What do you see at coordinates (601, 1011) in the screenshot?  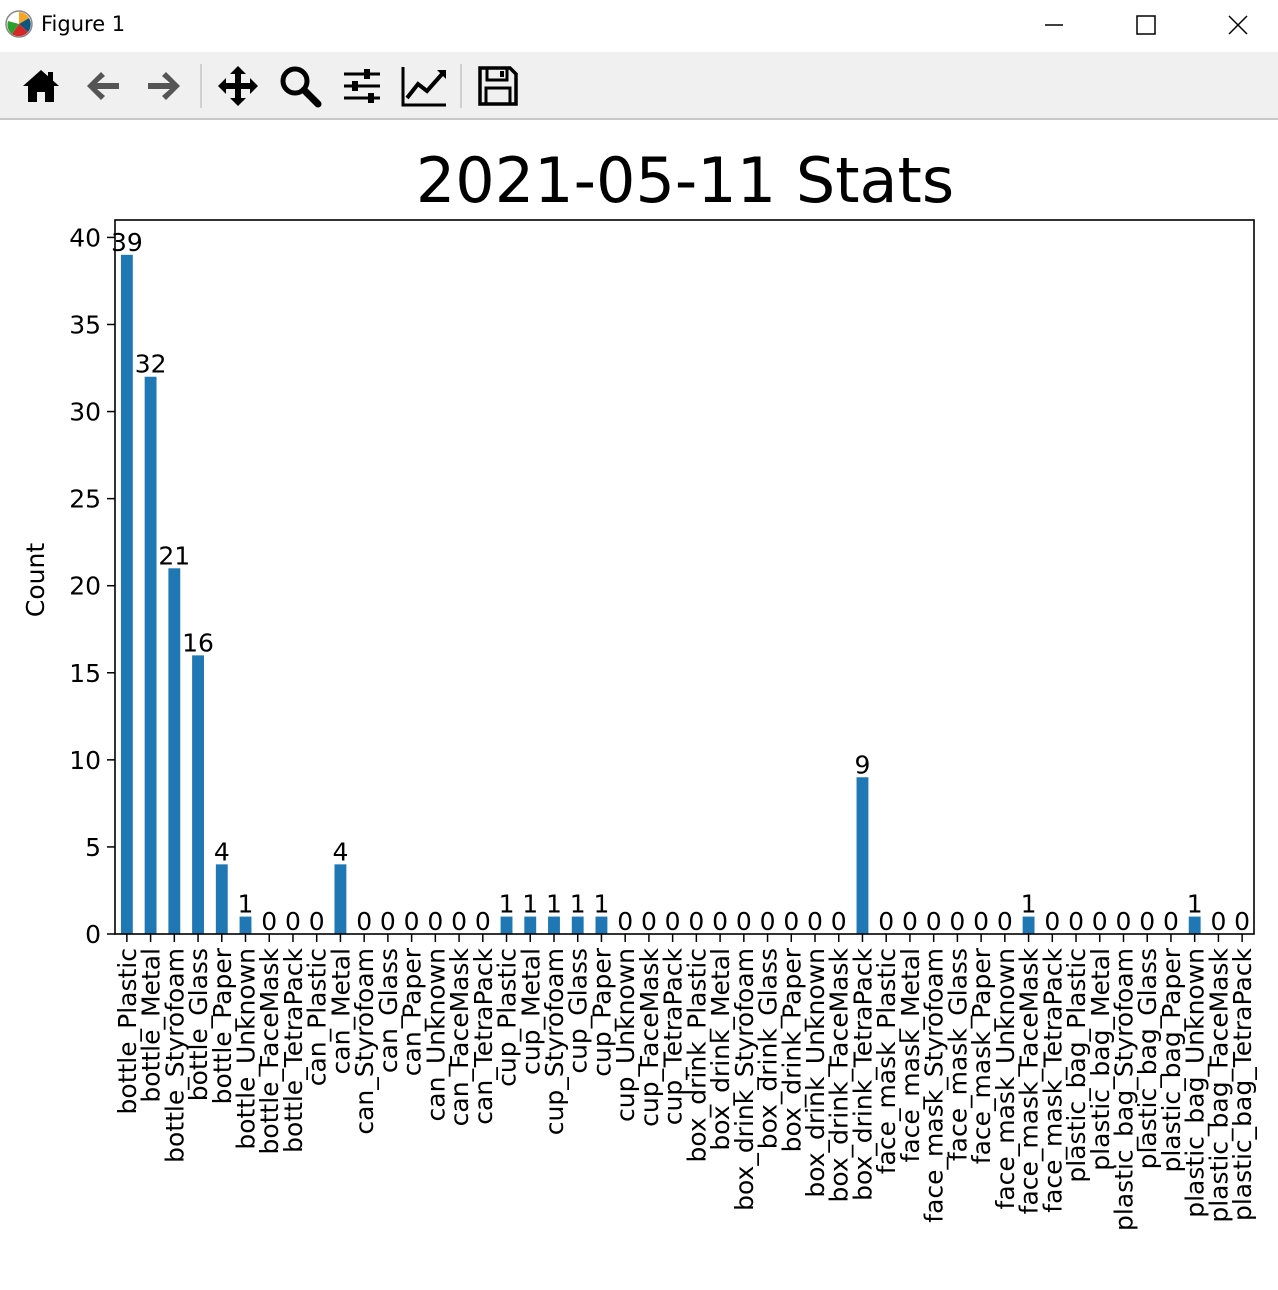 I see `x-tick-label: cup_Paper` at bounding box center [601, 1011].